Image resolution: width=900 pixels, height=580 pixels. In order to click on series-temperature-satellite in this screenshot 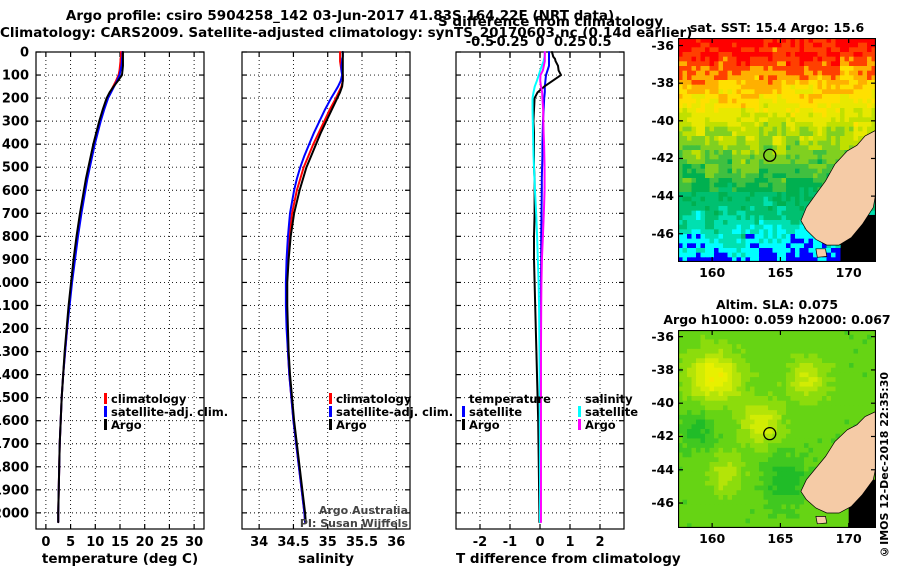, I will do `click(544, 287)`.